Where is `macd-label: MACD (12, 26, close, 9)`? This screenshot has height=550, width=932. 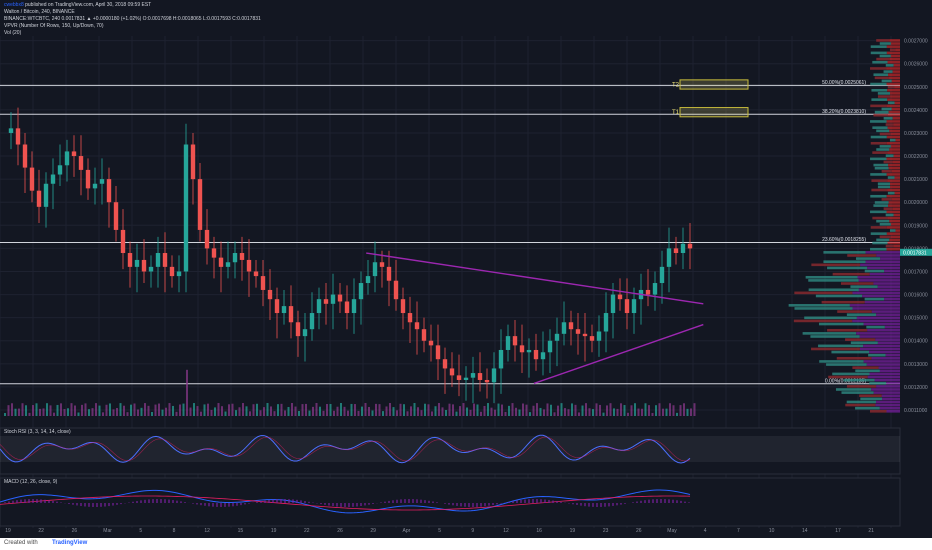
macd-label: MACD (12, 26, close, 9) is located at coordinates (31, 482).